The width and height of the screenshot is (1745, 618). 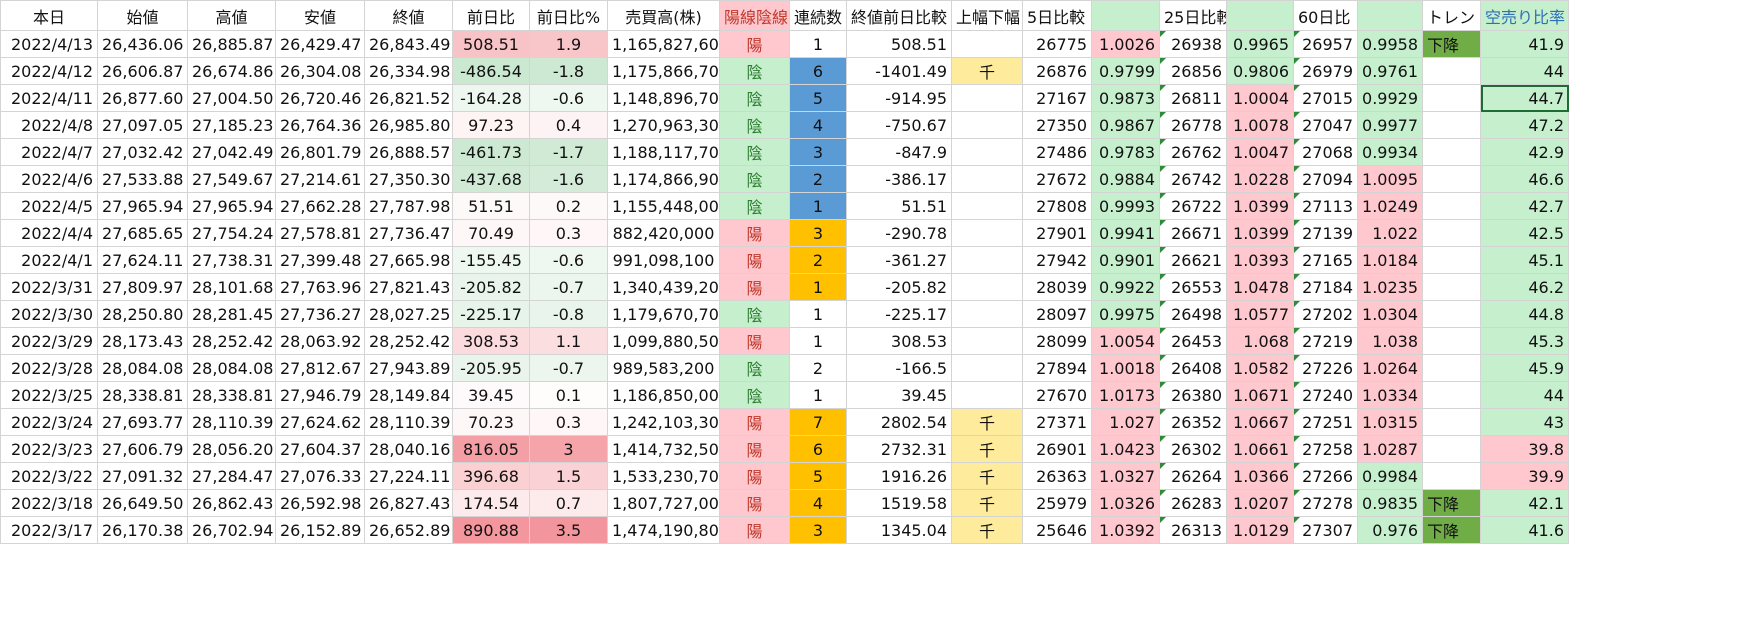 What do you see at coordinates (1057, 503) in the screenshot?
I see `cell: 25979` at bounding box center [1057, 503].